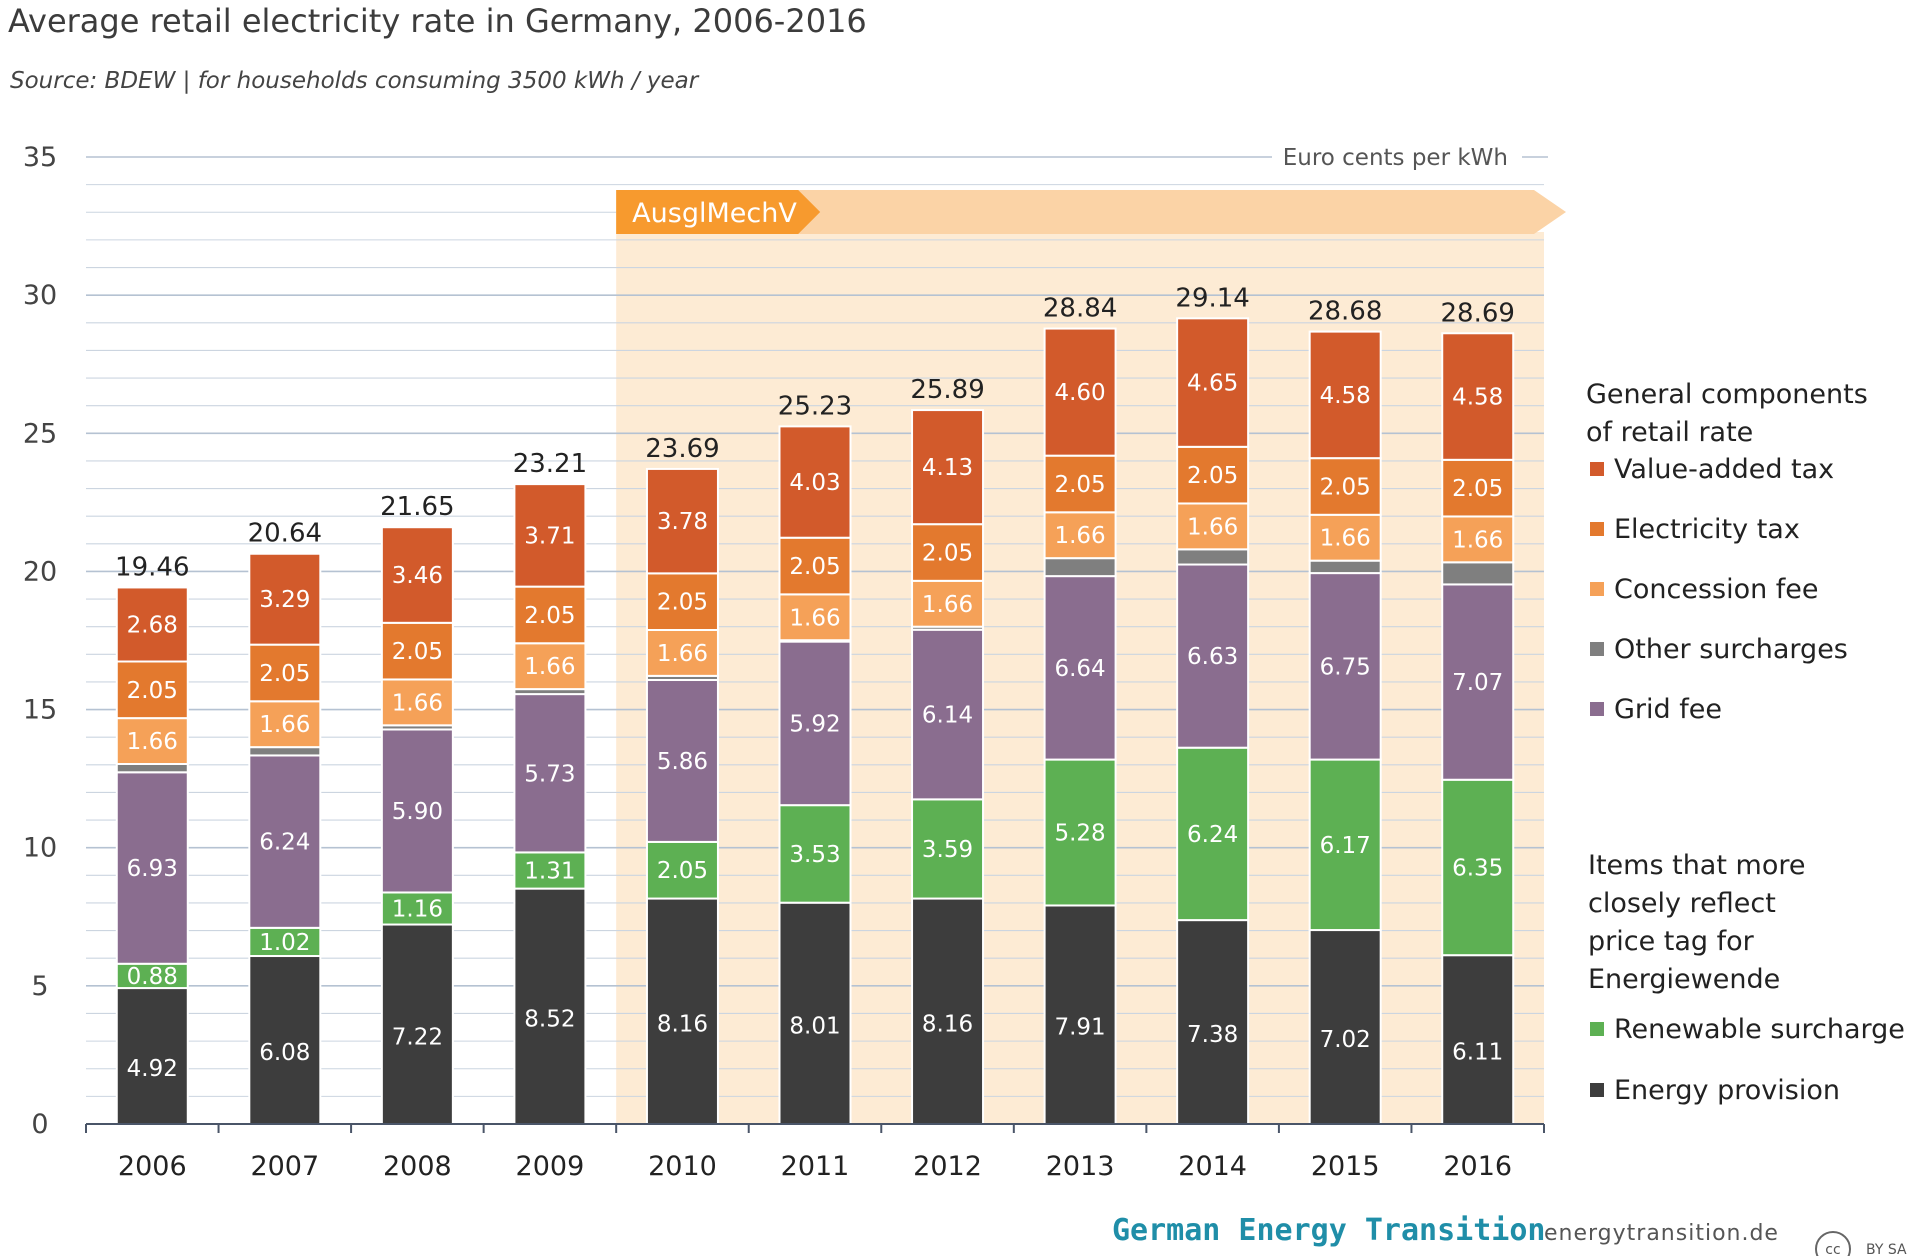 This screenshot has height=1256, width=1920. Describe the element at coordinates (682, 762) in the screenshot. I see `data-label-grid: 5.86` at that location.